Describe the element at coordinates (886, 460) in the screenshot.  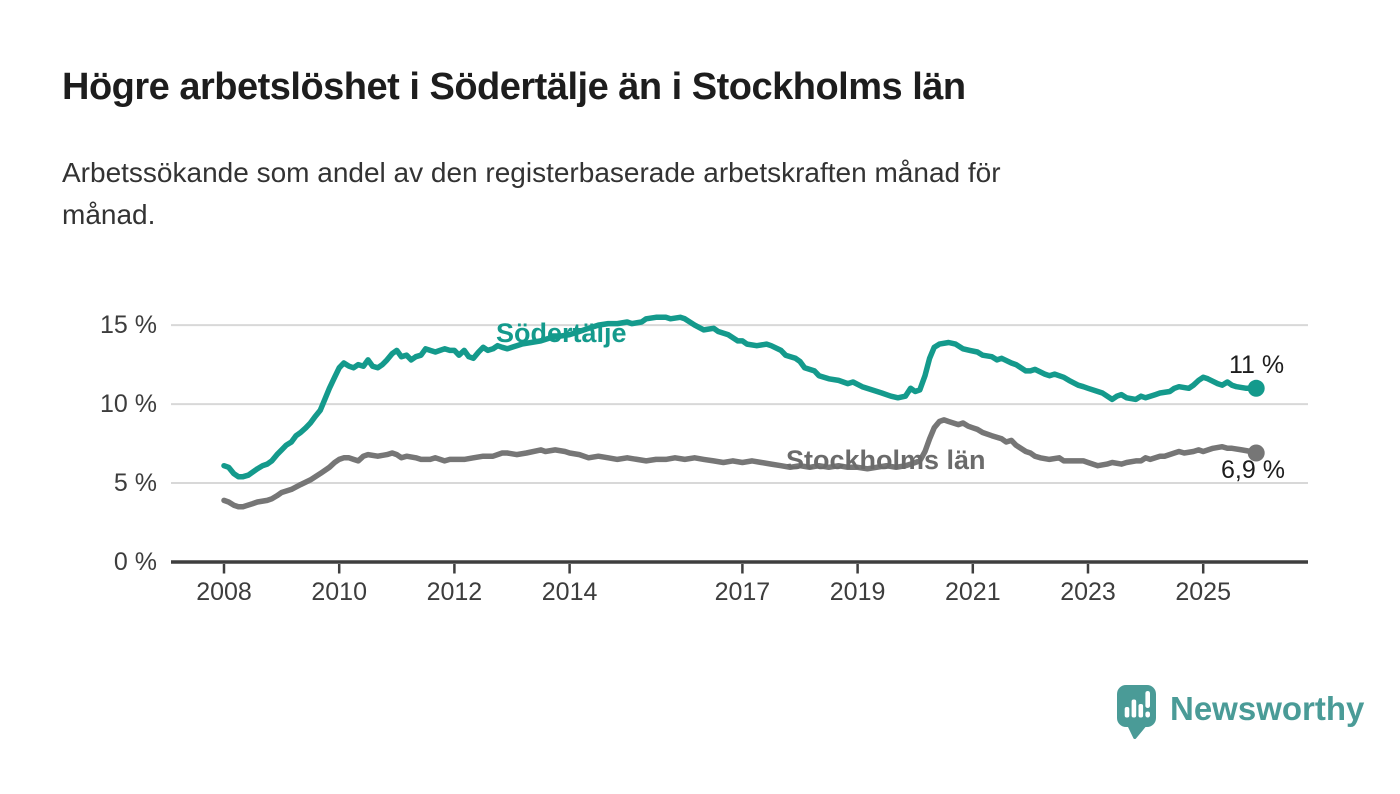
I see `series-label-stockholms-lan: Stockholms län` at that location.